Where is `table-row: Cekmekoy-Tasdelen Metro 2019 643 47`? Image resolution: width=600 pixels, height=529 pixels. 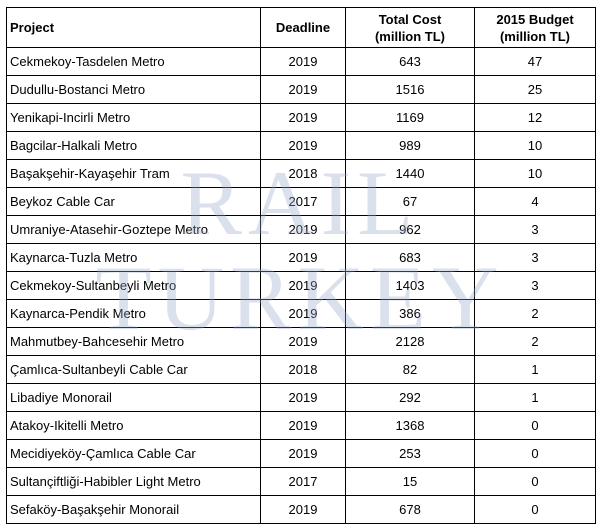
table-row: Cekmekoy-Tasdelen Metro 2019 643 47 is located at coordinates (301, 61).